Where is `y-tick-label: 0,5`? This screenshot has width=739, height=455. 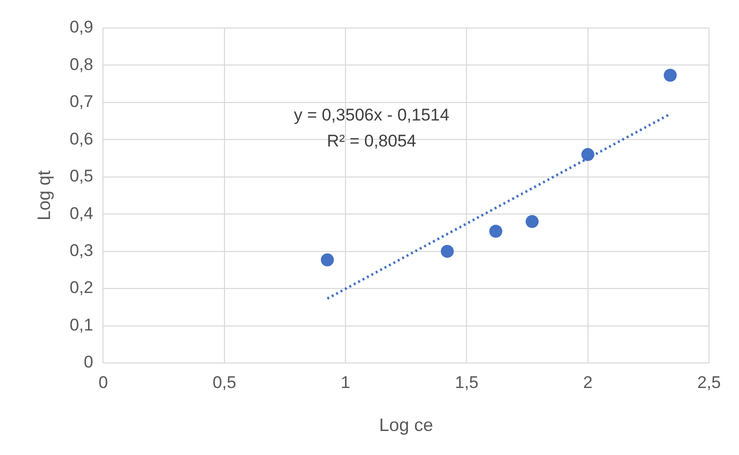
y-tick-label: 0,5 is located at coordinates (82, 176).